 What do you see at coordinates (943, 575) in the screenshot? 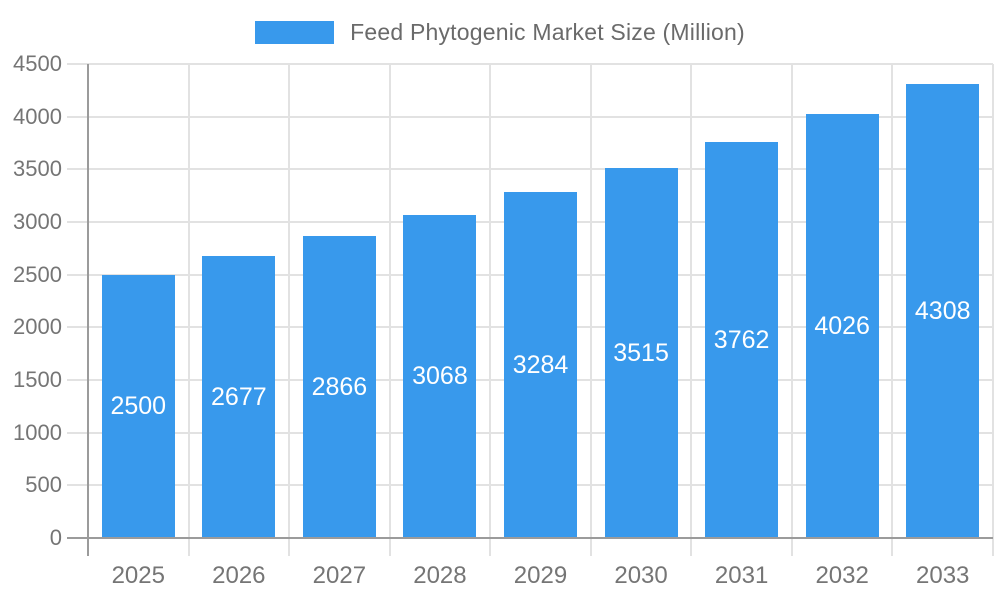
I see `x-tick-label: 2033` at bounding box center [943, 575].